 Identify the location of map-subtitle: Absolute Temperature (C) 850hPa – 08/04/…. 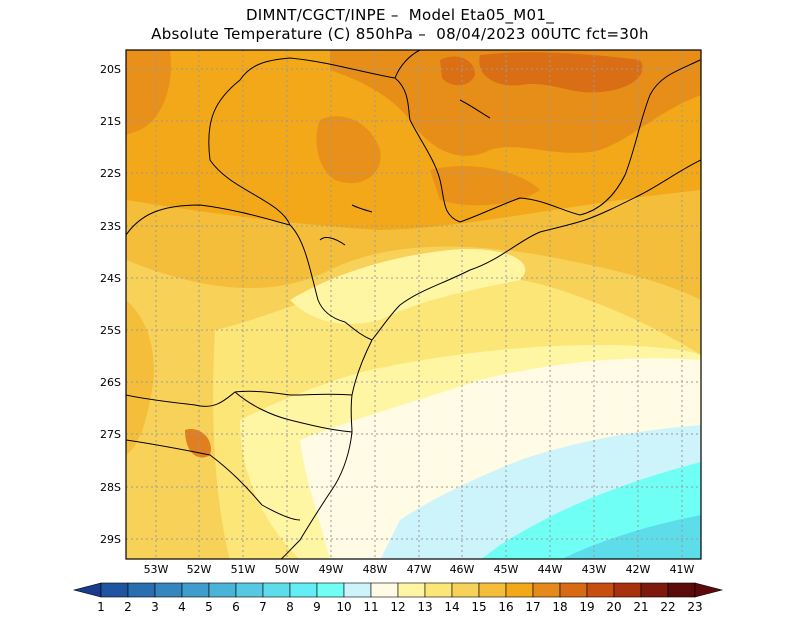
(400, 34).